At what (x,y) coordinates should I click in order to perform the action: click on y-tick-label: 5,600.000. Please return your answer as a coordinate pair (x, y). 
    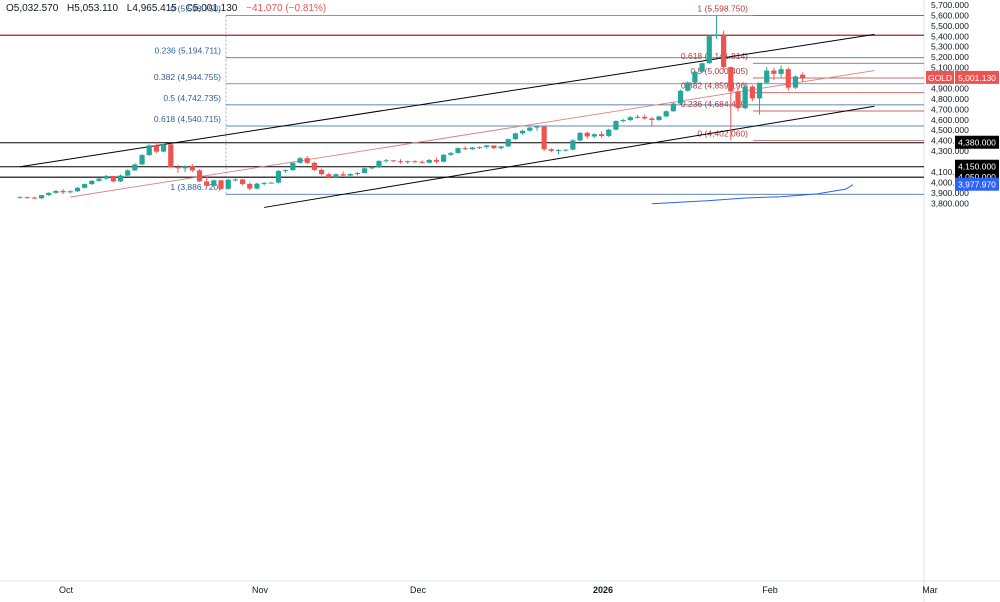
    Looking at the image, I should click on (950, 15).